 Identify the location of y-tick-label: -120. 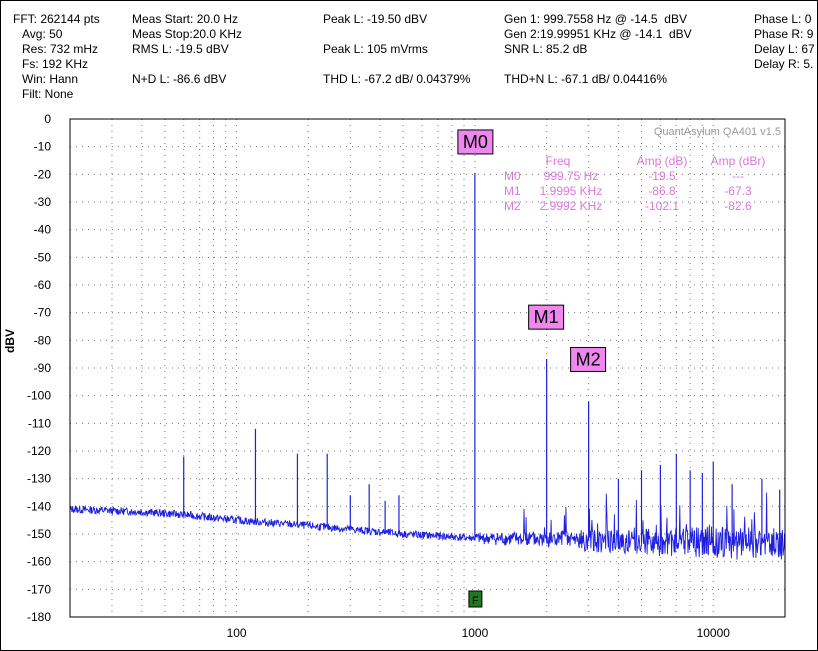
(39, 451).